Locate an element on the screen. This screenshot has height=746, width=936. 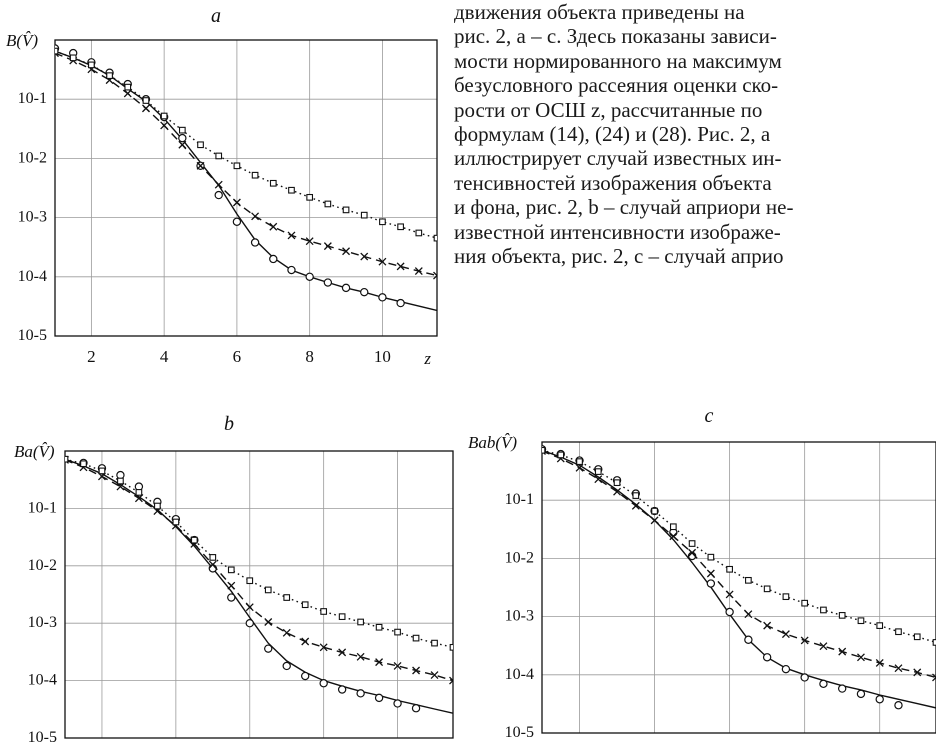
paragraph-line: иллюстрирует случай известных ин- is located at coordinates (618, 158).